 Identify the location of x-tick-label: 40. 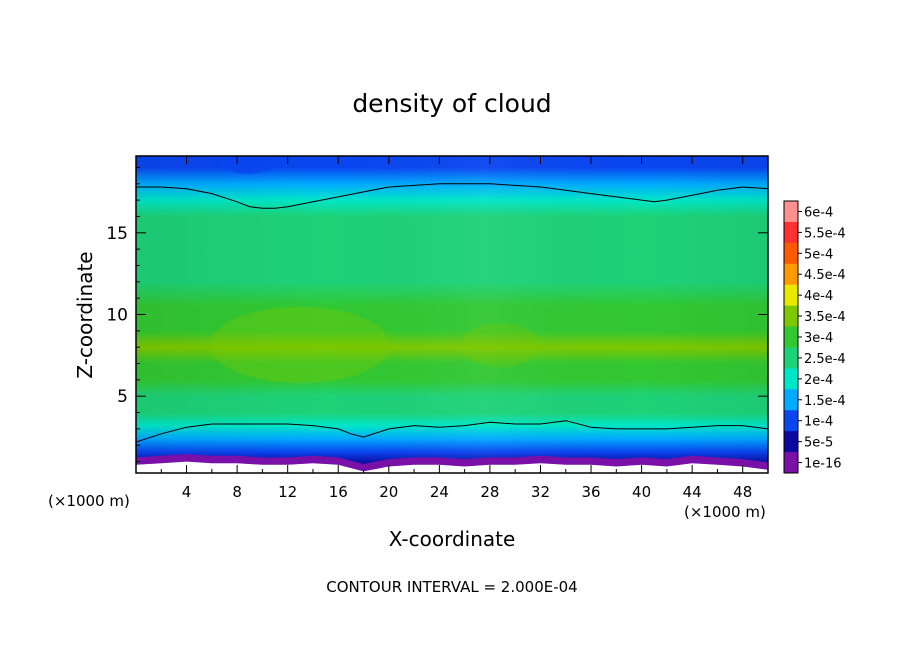
(641, 492).